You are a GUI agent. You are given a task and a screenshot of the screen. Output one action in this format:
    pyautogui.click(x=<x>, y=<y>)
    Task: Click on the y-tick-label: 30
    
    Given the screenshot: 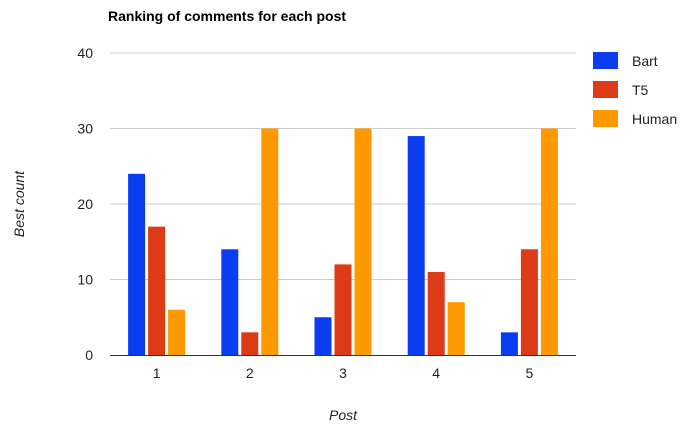 What is the action you would take?
    pyautogui.click(x=85, y=129)
    